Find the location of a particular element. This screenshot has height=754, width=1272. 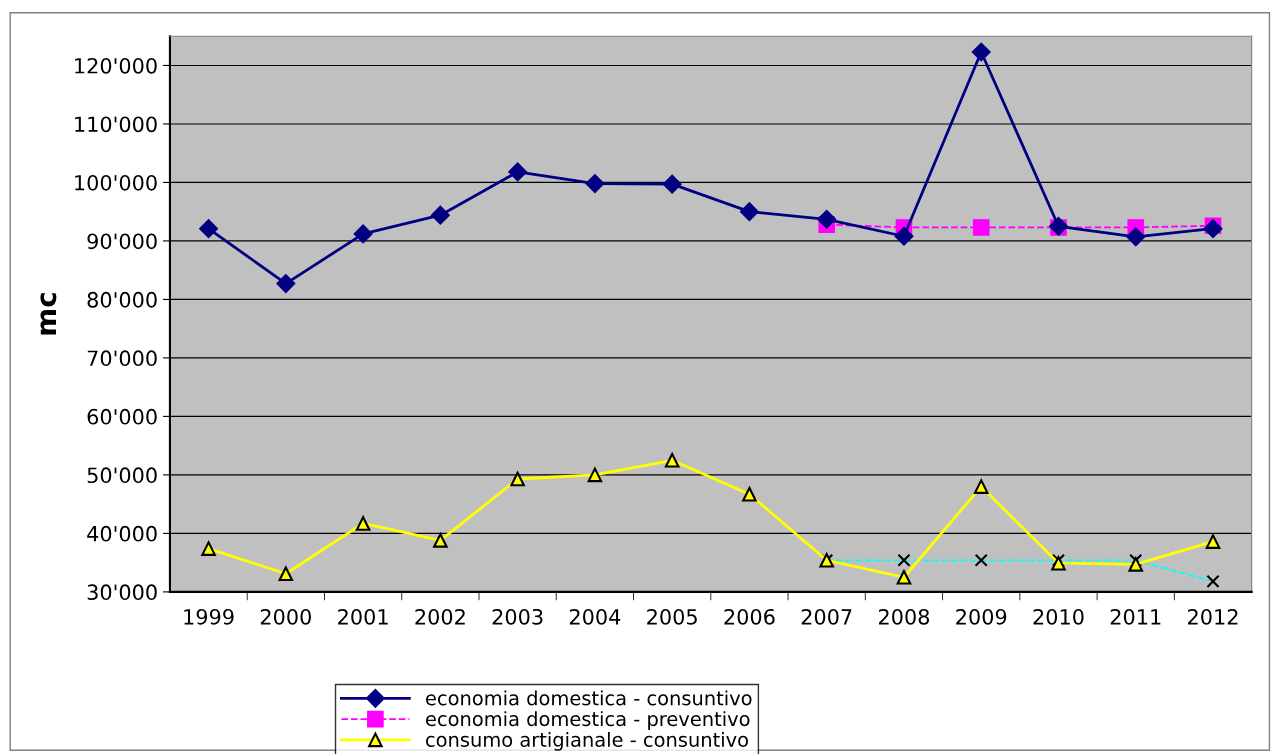

x-tick-label: 2006 is located at coordinates (749, 616).